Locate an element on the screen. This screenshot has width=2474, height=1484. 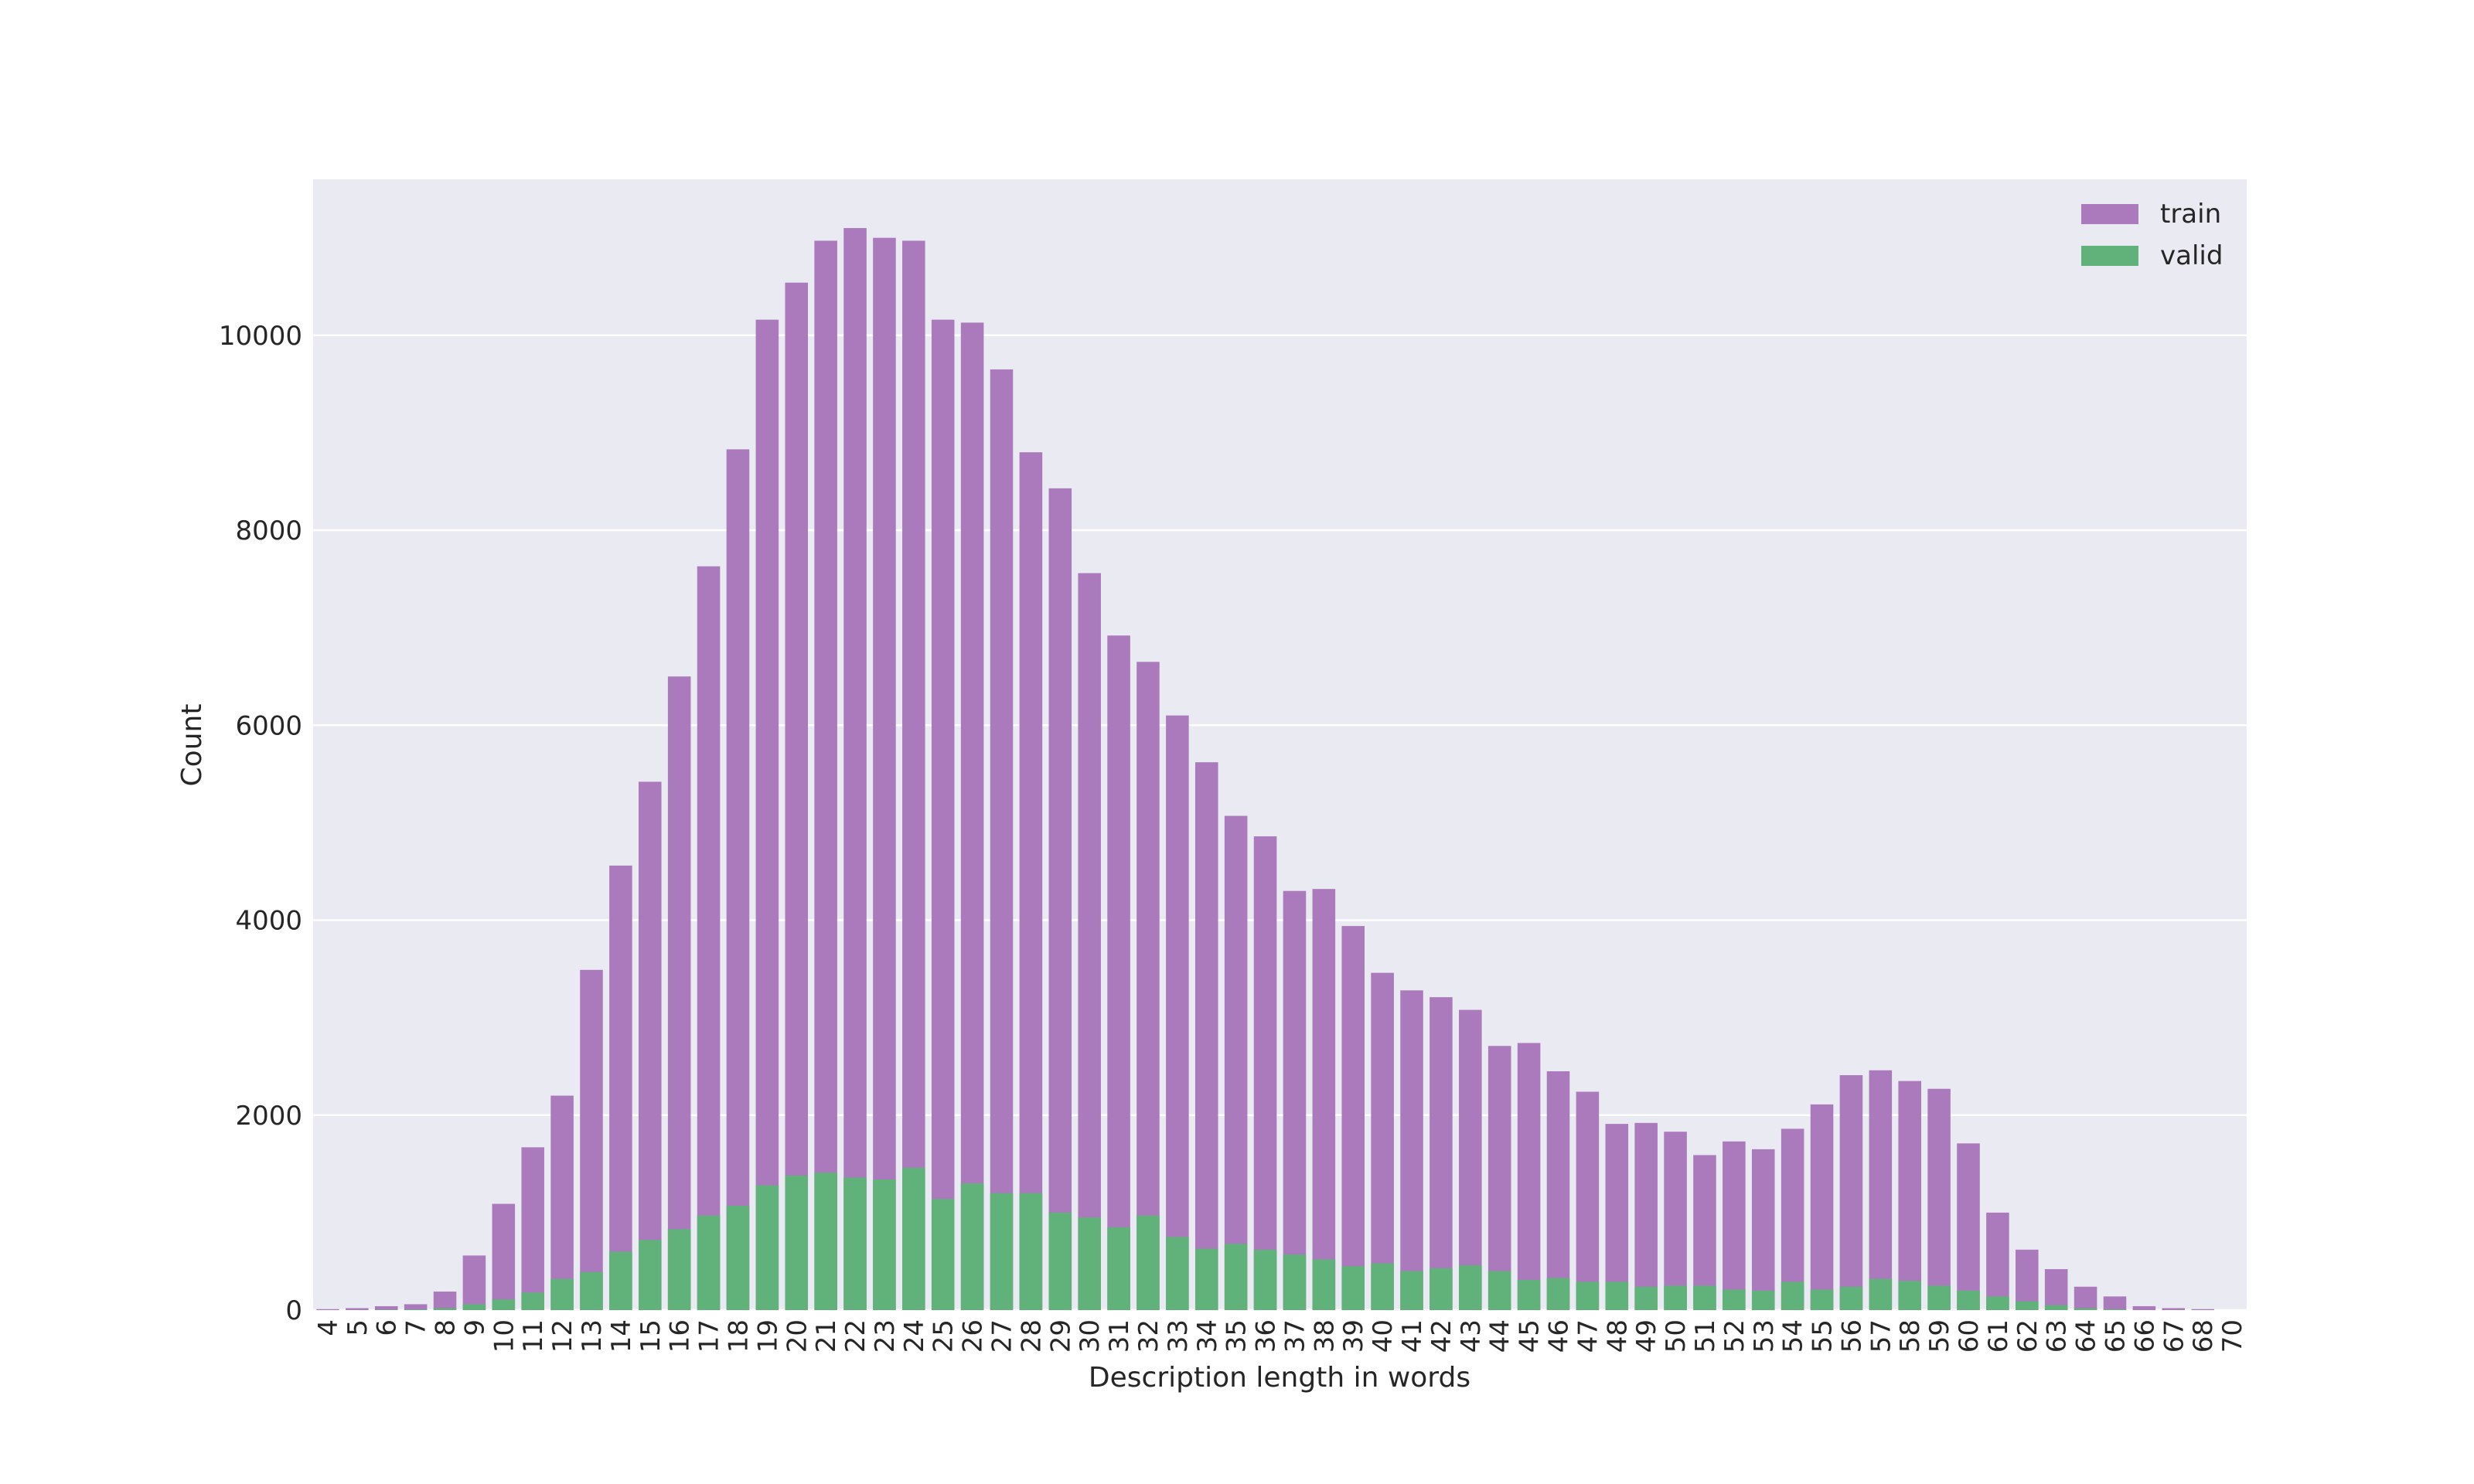
x-tick-label: 53 is located at coordinates (1764, 1336).